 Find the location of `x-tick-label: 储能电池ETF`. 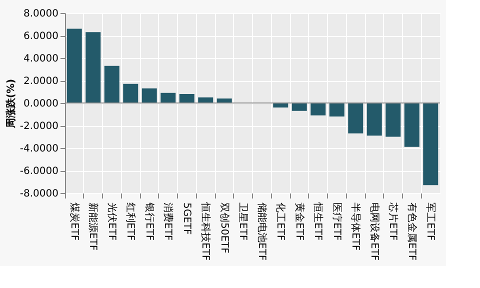

x-tick-label: 储能电池ETF is located at coordinates (262, 231).